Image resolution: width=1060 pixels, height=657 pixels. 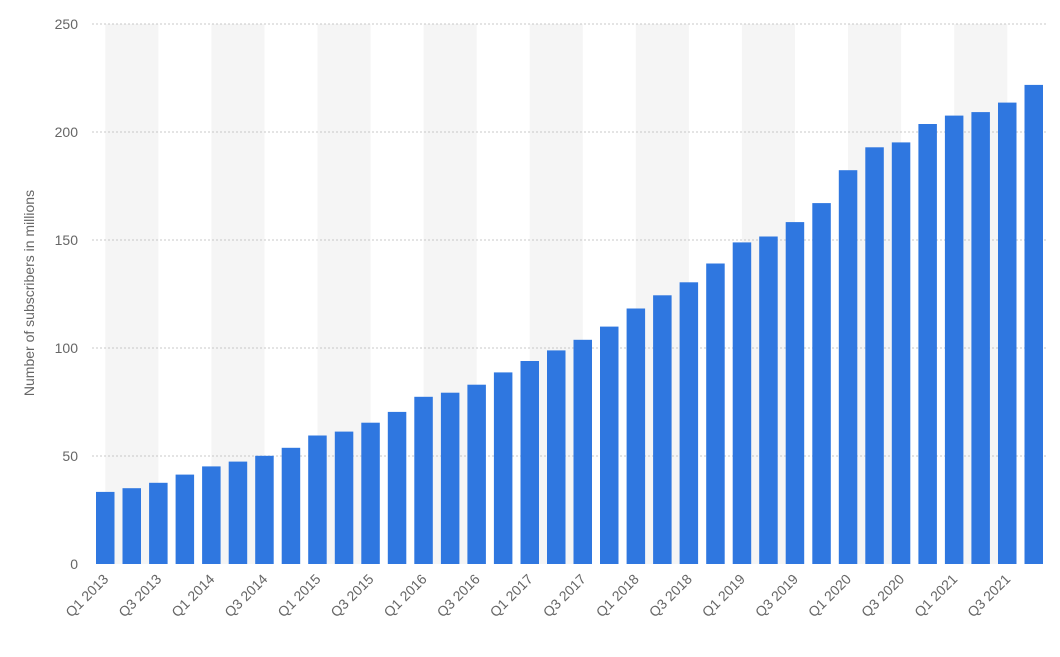 What do you see at coordinates (564, 595) in the screenshot?
I see `x-tick-label: Q3 2017` at bounding box center [564, 595].